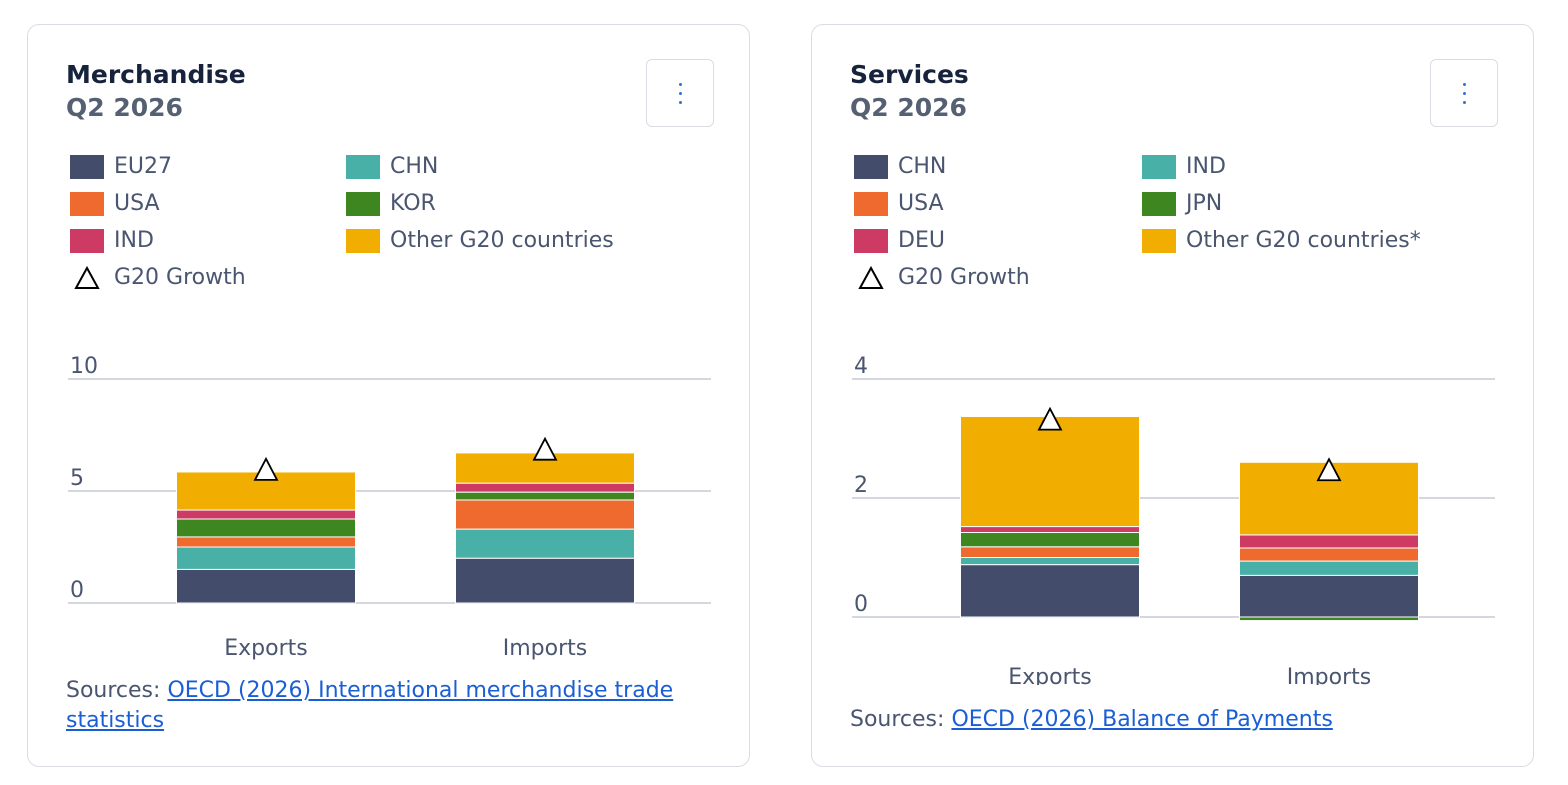  Describe the element at coordinates (909, 74) in the screenshot. I see `card-title: Services` at that location.